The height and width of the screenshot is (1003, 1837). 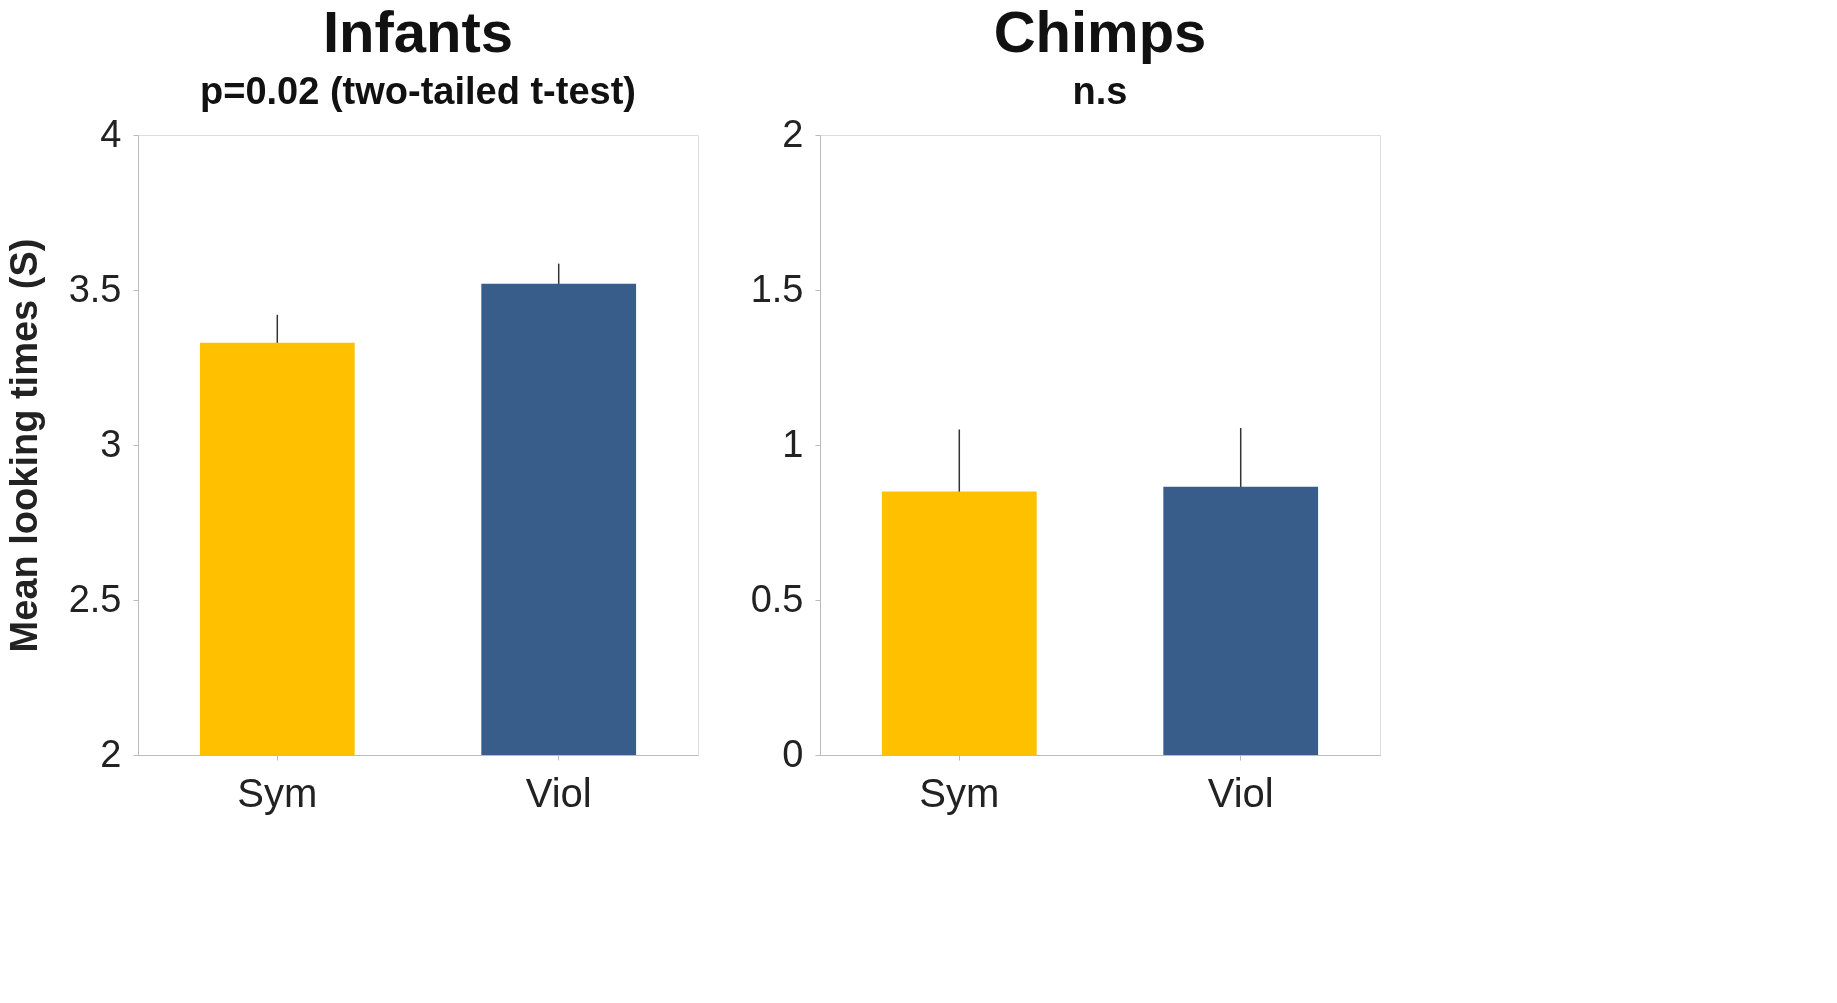 I want to click on chart-title: Chimps, so click(x=1100, y=32).